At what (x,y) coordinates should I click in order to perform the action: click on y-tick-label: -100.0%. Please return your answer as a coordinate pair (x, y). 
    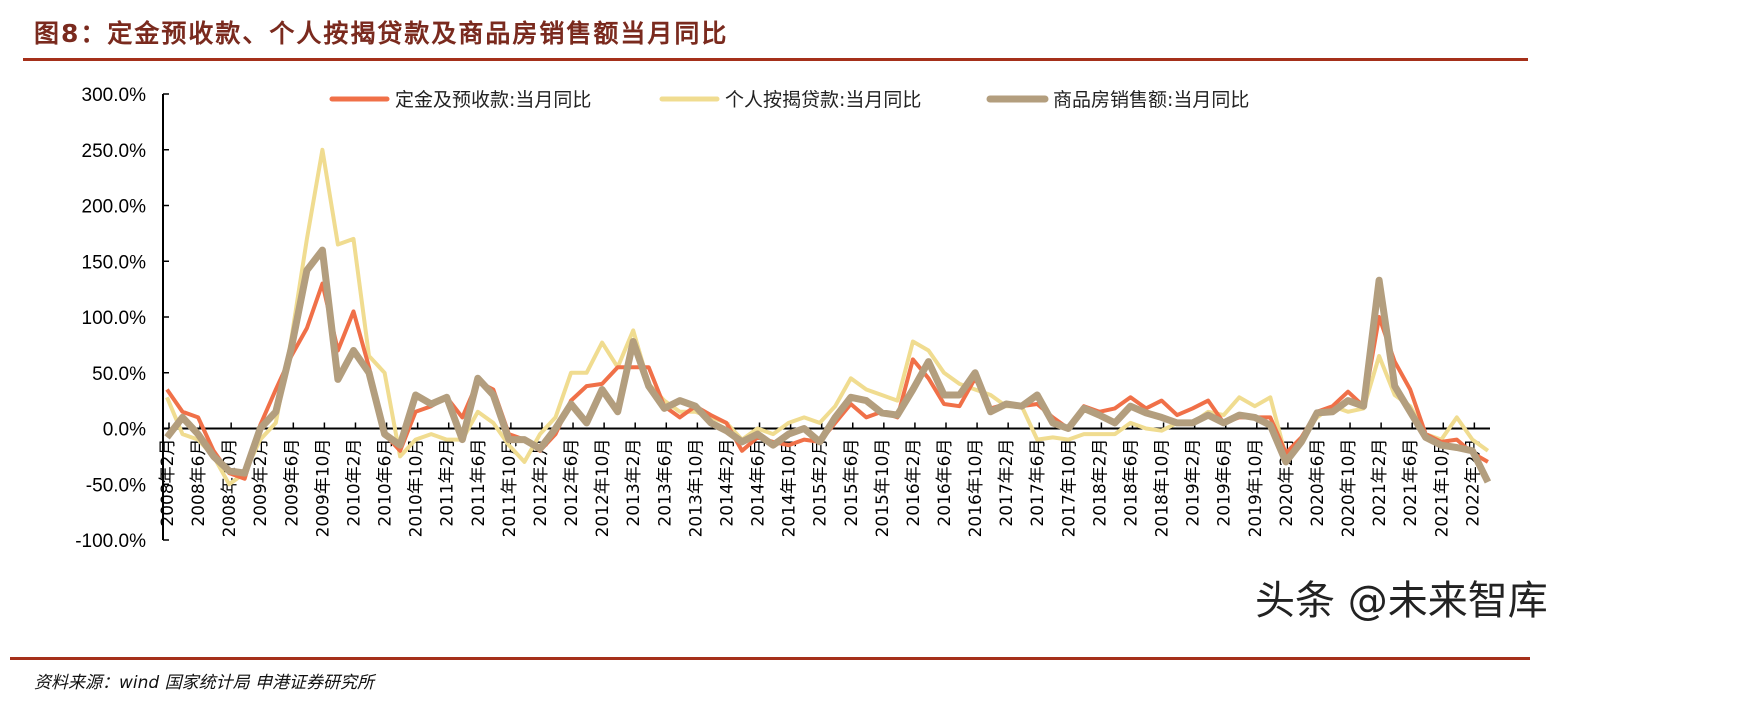
    Looking at the image, I should click on (110, 541).